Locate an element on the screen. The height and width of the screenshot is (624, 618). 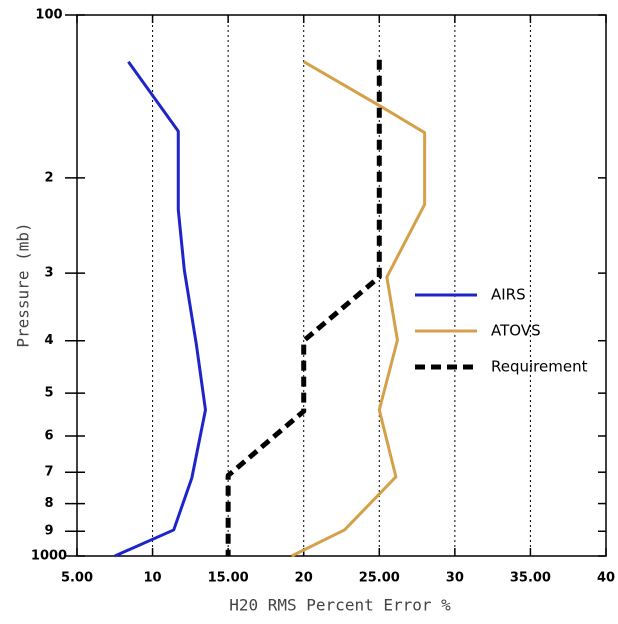
y-tick-label: 7 is located at coordinates (48, 472).